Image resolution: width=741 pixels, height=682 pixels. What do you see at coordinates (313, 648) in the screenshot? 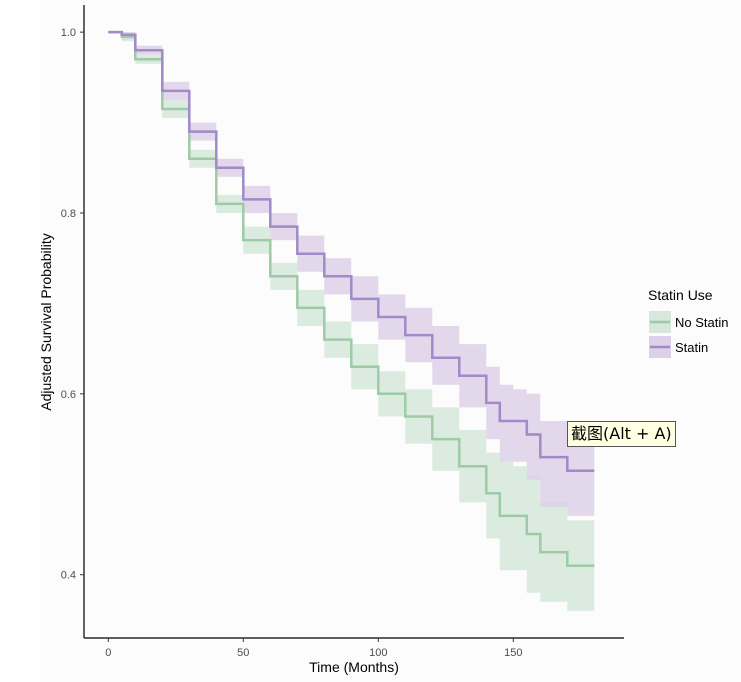
I see `x-axis-ticks: 0 50 100 150` at bounding box center [313, 648].